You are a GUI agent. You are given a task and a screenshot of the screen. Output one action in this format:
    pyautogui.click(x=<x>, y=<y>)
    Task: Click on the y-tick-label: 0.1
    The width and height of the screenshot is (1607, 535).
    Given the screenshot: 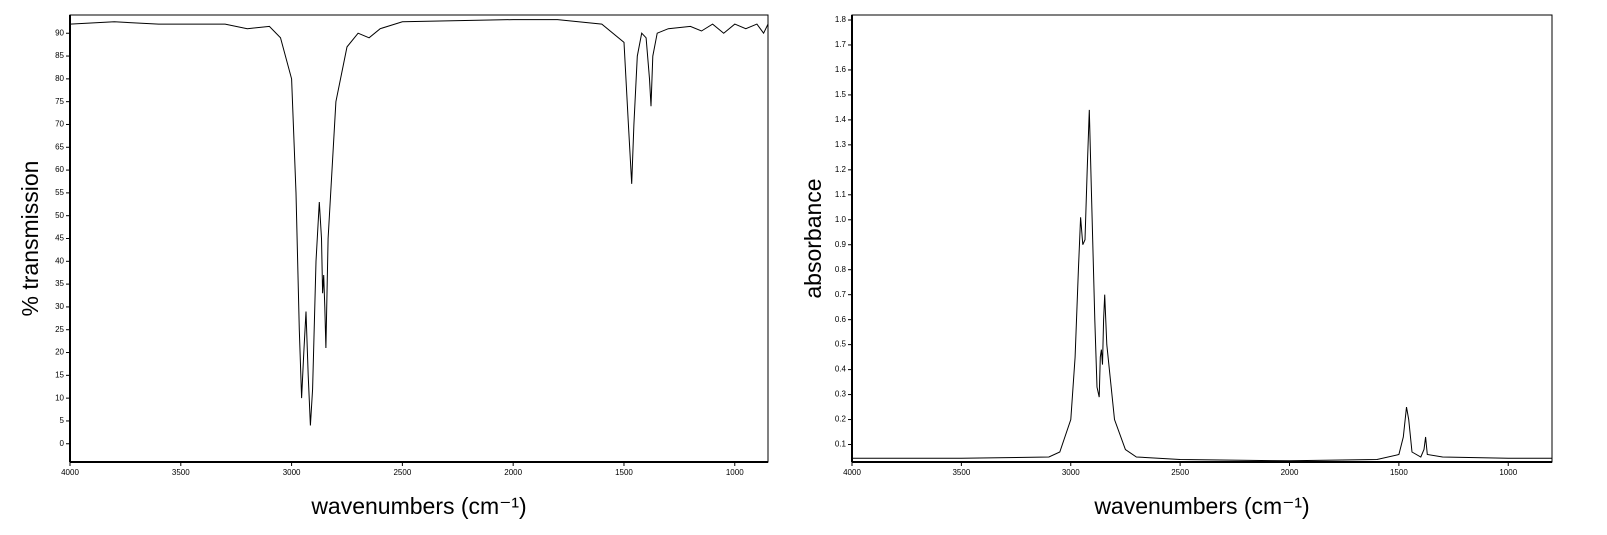 What is the action you would take?
    pyautogui.click(x=841, y=444)
    